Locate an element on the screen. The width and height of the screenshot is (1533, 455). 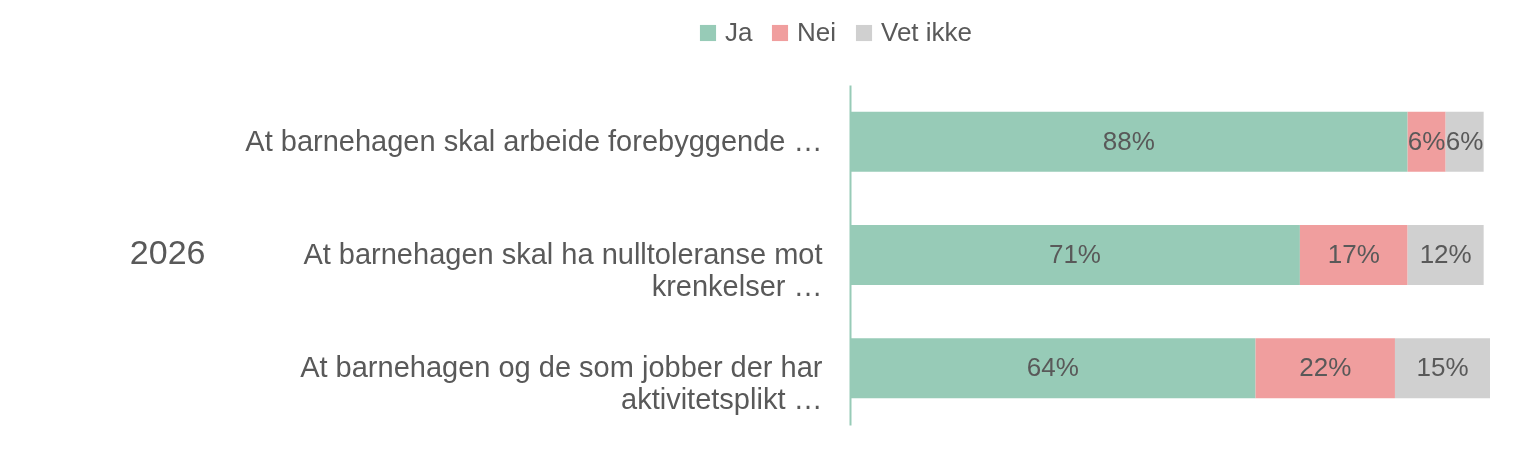
data-label: 12% is located at coordinates (1445, 254).